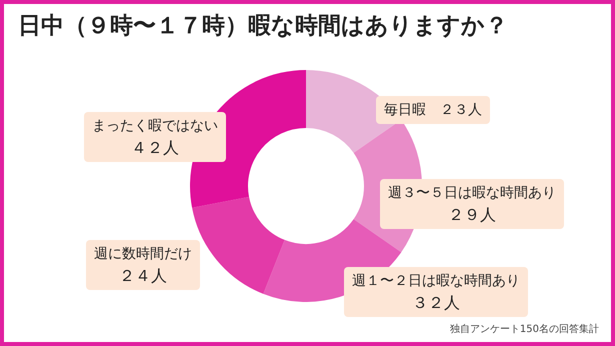  I want to click on data-label: ２９人, so click(472, 215).